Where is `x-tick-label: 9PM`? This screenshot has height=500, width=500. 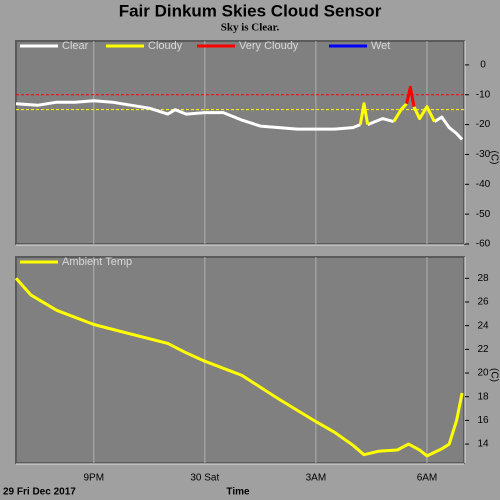 x-tick-label: 9PM is located at coordinates (93, 478).